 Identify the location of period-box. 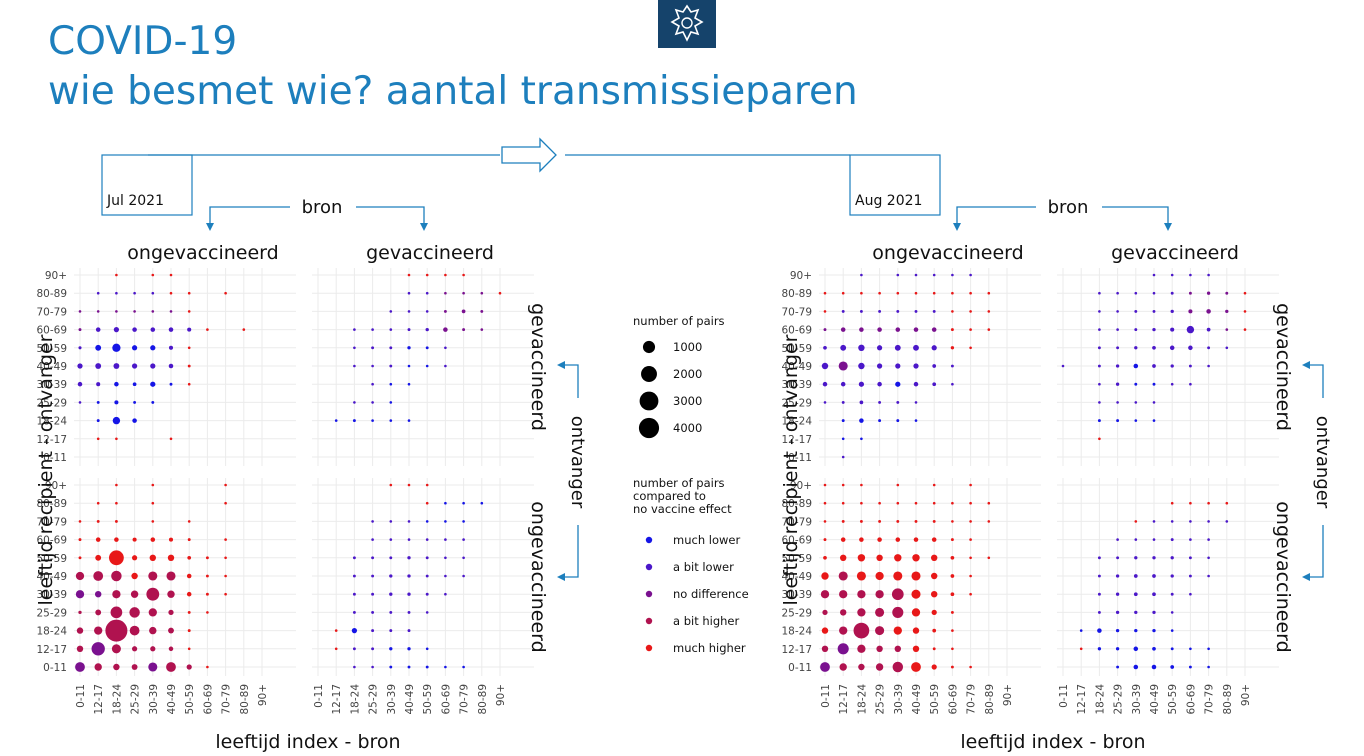
(895, 185).